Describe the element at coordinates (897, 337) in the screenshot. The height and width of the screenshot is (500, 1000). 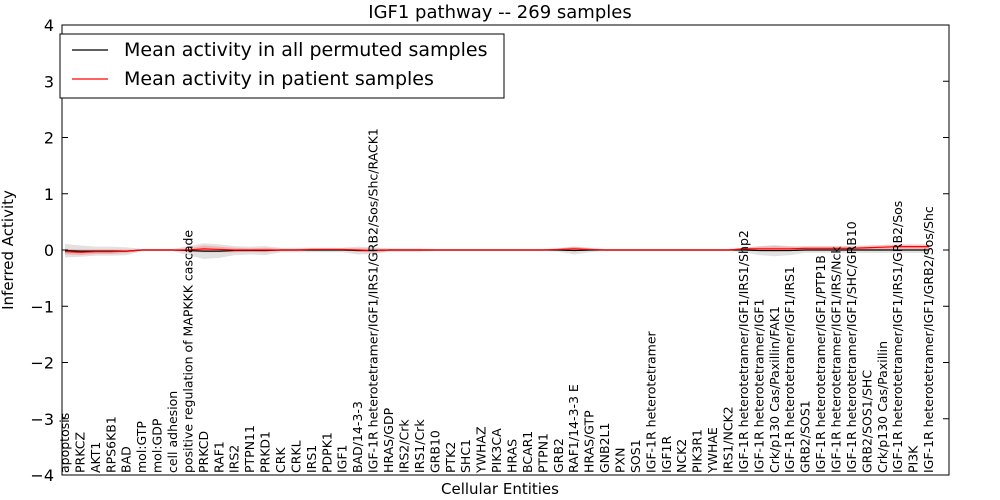
I see `x-tick-label: IGF-1R heterotetramer/IGF1/IRS1/GRB2/Sos` at that location.